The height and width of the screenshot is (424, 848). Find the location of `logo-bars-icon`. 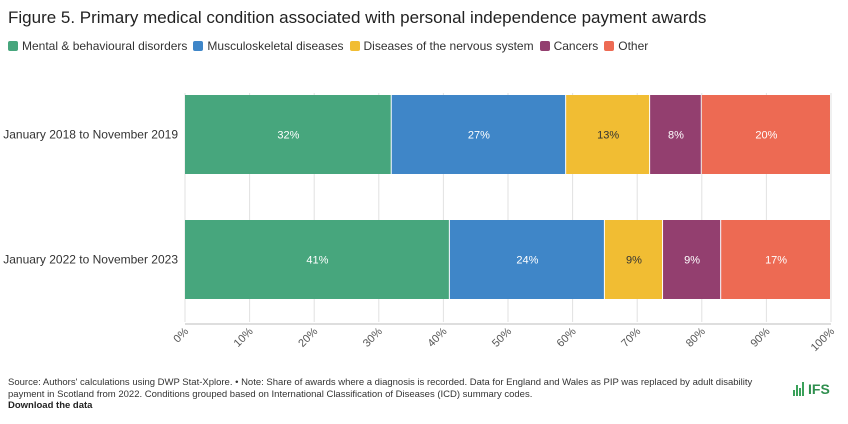

logo-bars-icon is located at coordinates (799, 389).